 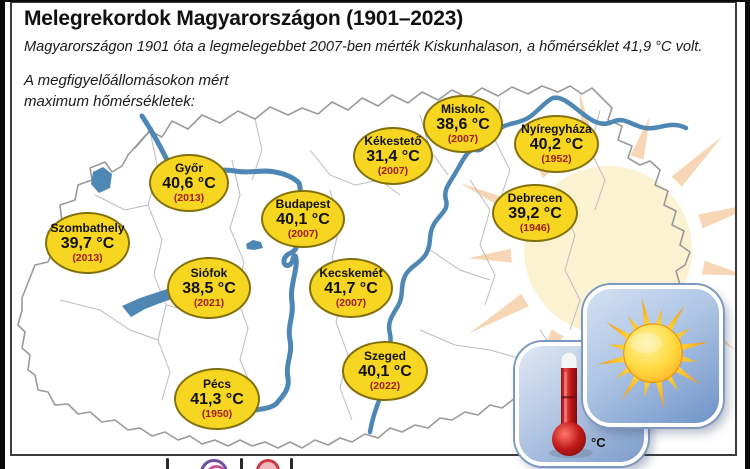 What do you see at coordinates (101, 180) in the screenshot?
I see `lake-ferto` at bounding box center [101, 180].